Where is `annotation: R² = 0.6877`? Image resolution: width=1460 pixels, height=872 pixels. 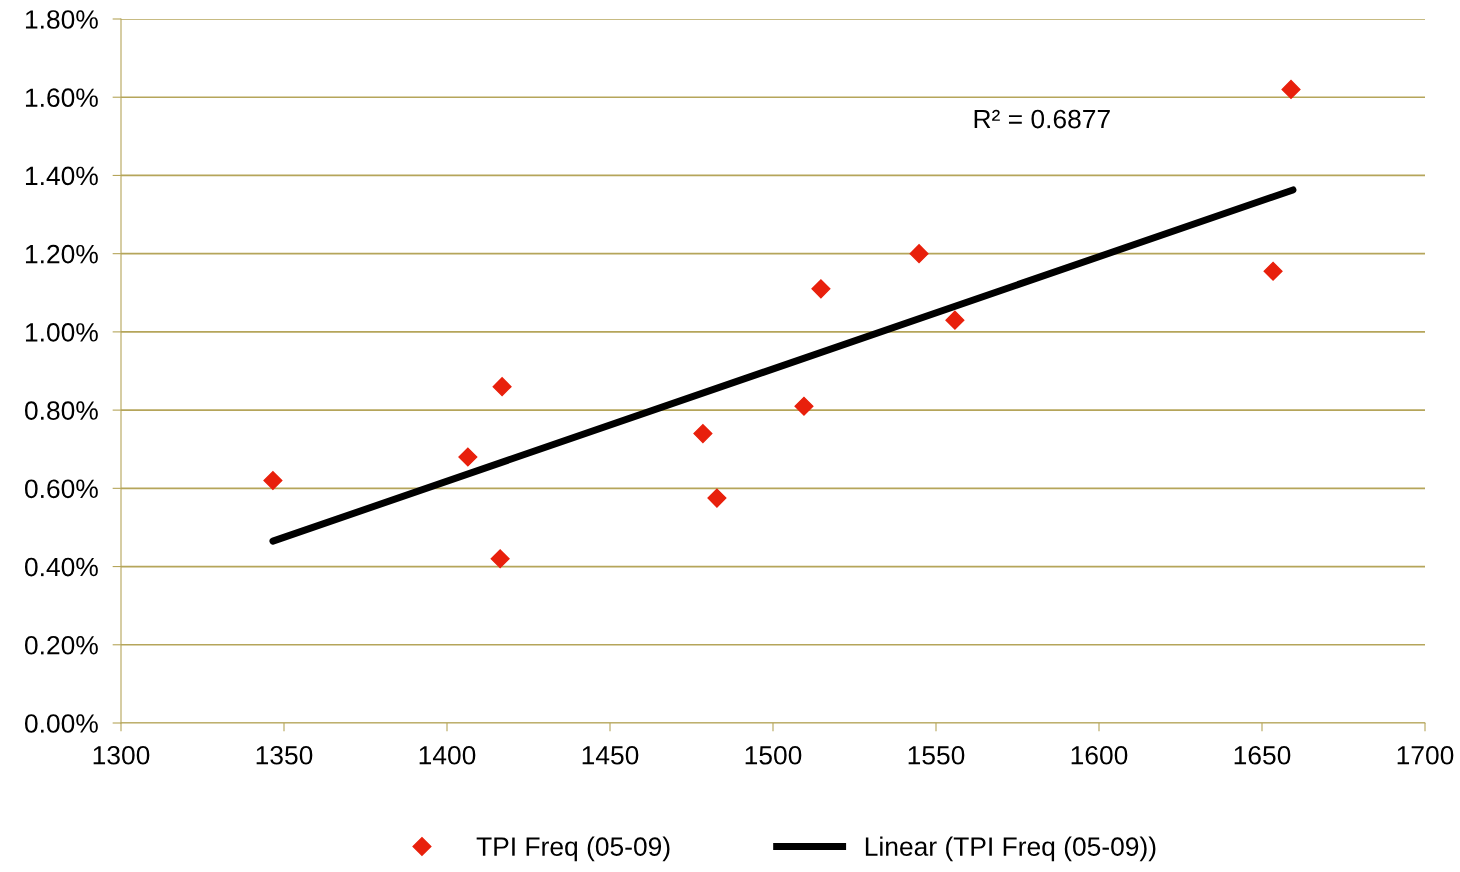 annotation: R² = 0.6877 is located at coordinates (1042, 119).